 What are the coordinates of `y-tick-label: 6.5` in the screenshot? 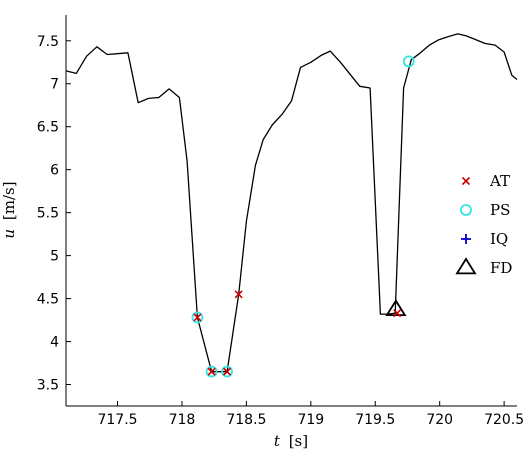 It's located at (48, 128).